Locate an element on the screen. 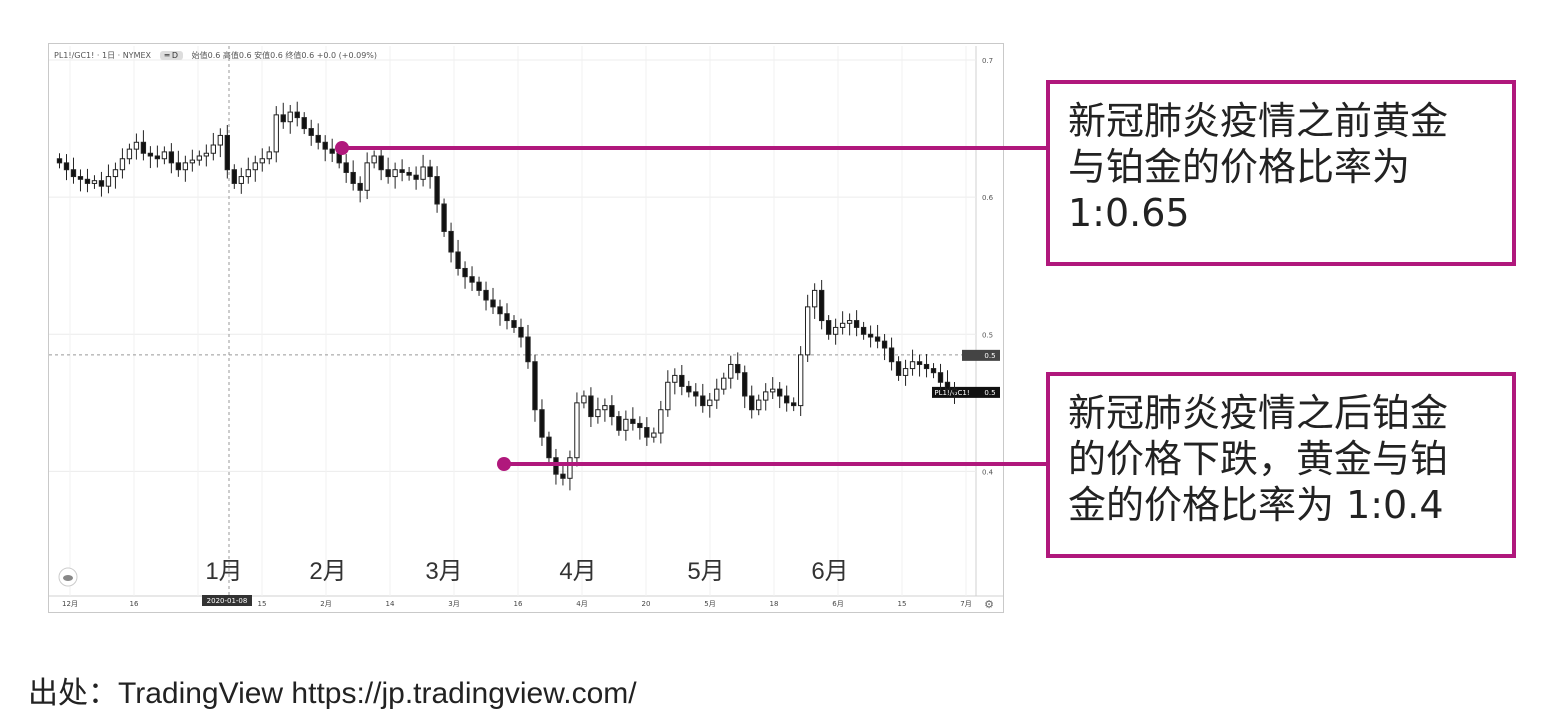  series-tag-bg is located at coordinates (966, 392).